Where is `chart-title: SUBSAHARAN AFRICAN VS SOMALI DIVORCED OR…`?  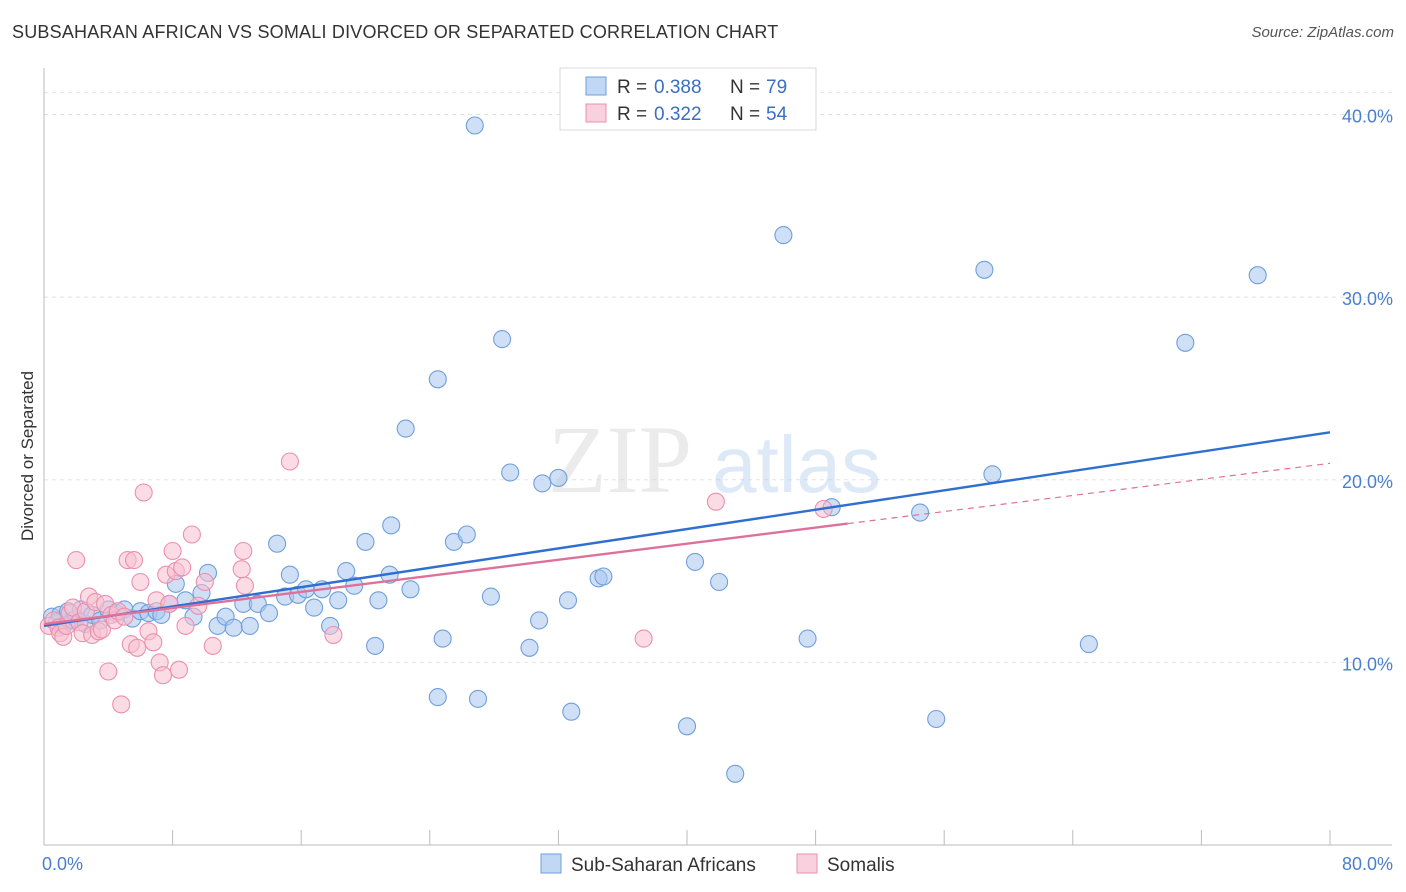
chart-title: SUBSAHARAN AFRICAN VS SOMALI DIVORCED OR… is located at coordinates (395, 32).